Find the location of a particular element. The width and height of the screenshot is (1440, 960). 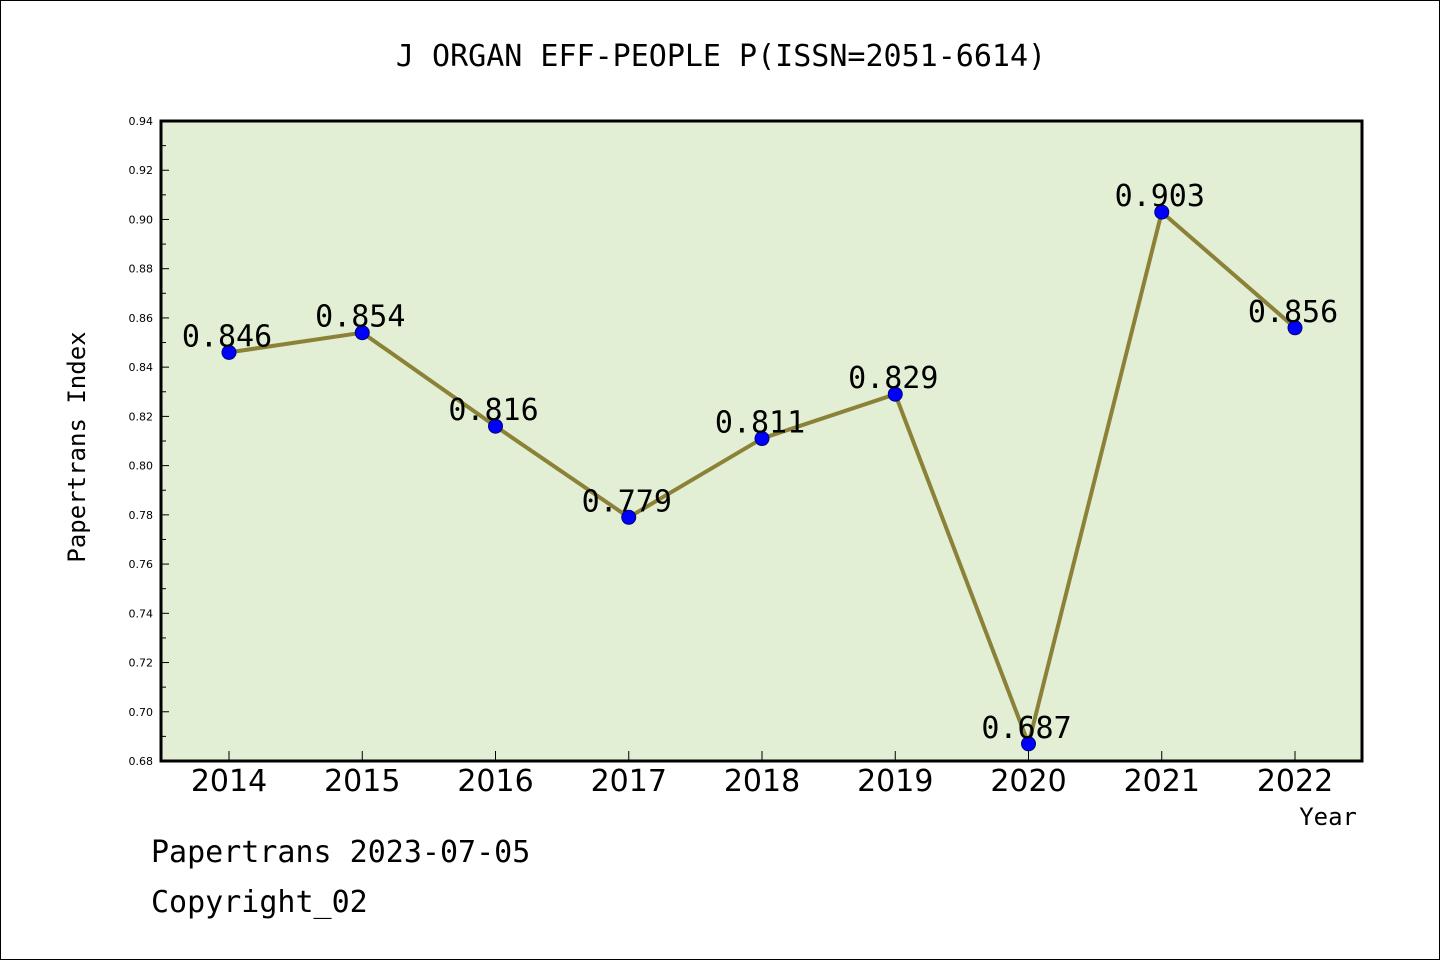

data-label: 0.687 is located at coordinates (1026, 728).